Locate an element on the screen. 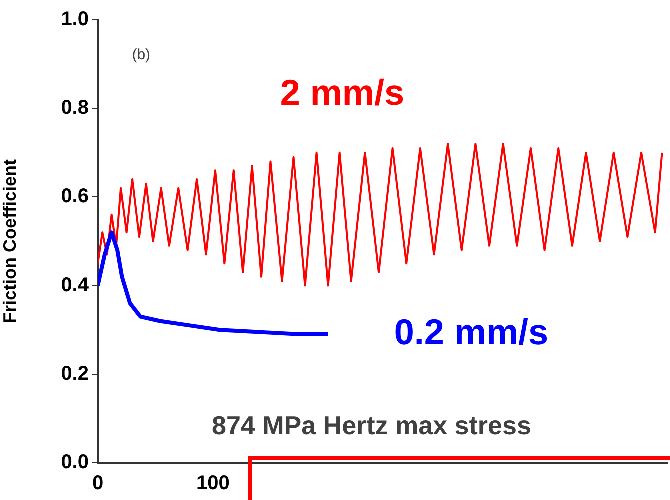  series-label: 2 mm/s is located at coordinates (342, 93).